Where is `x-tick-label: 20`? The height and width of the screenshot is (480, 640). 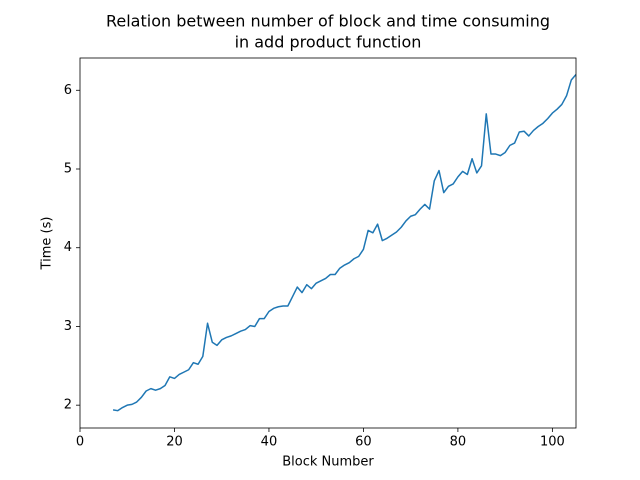 x-tick-label: 20 is located at coordinates (174, 442).